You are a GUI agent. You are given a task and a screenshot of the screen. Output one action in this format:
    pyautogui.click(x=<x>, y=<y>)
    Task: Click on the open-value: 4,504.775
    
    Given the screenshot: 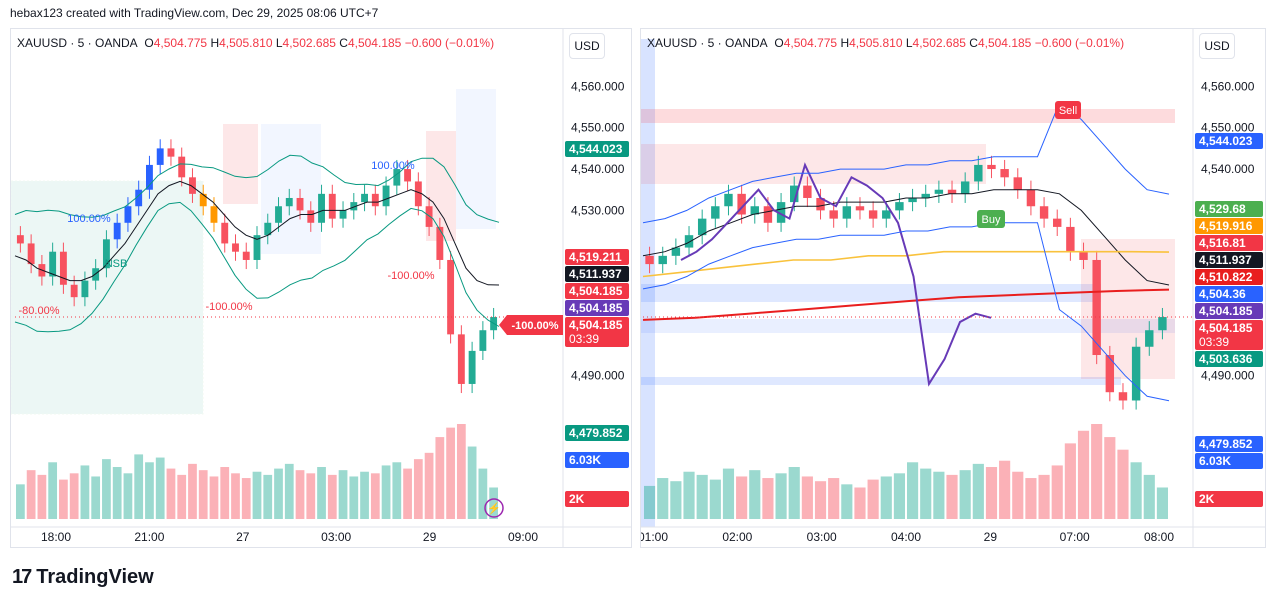 What is the action you would take?
    pyautogui.click(x=810, y=43)
    